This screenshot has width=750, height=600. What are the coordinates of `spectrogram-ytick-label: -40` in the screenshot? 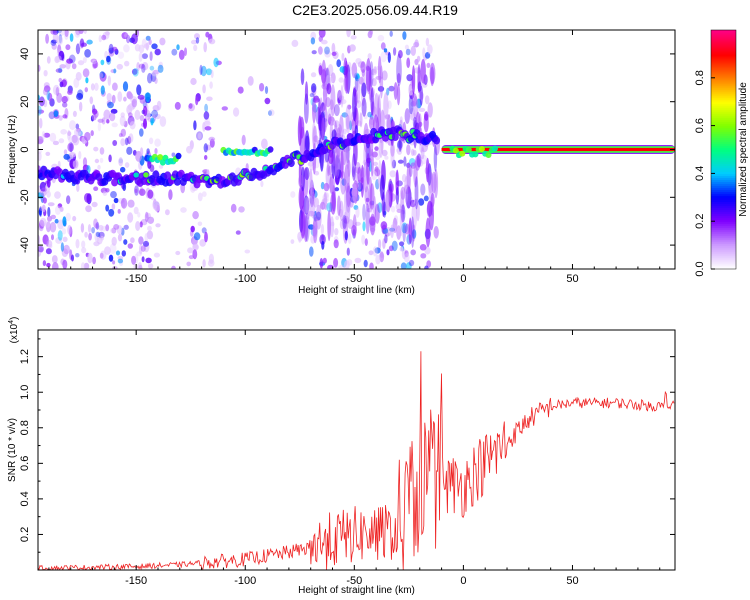 It's located at (25, 245).